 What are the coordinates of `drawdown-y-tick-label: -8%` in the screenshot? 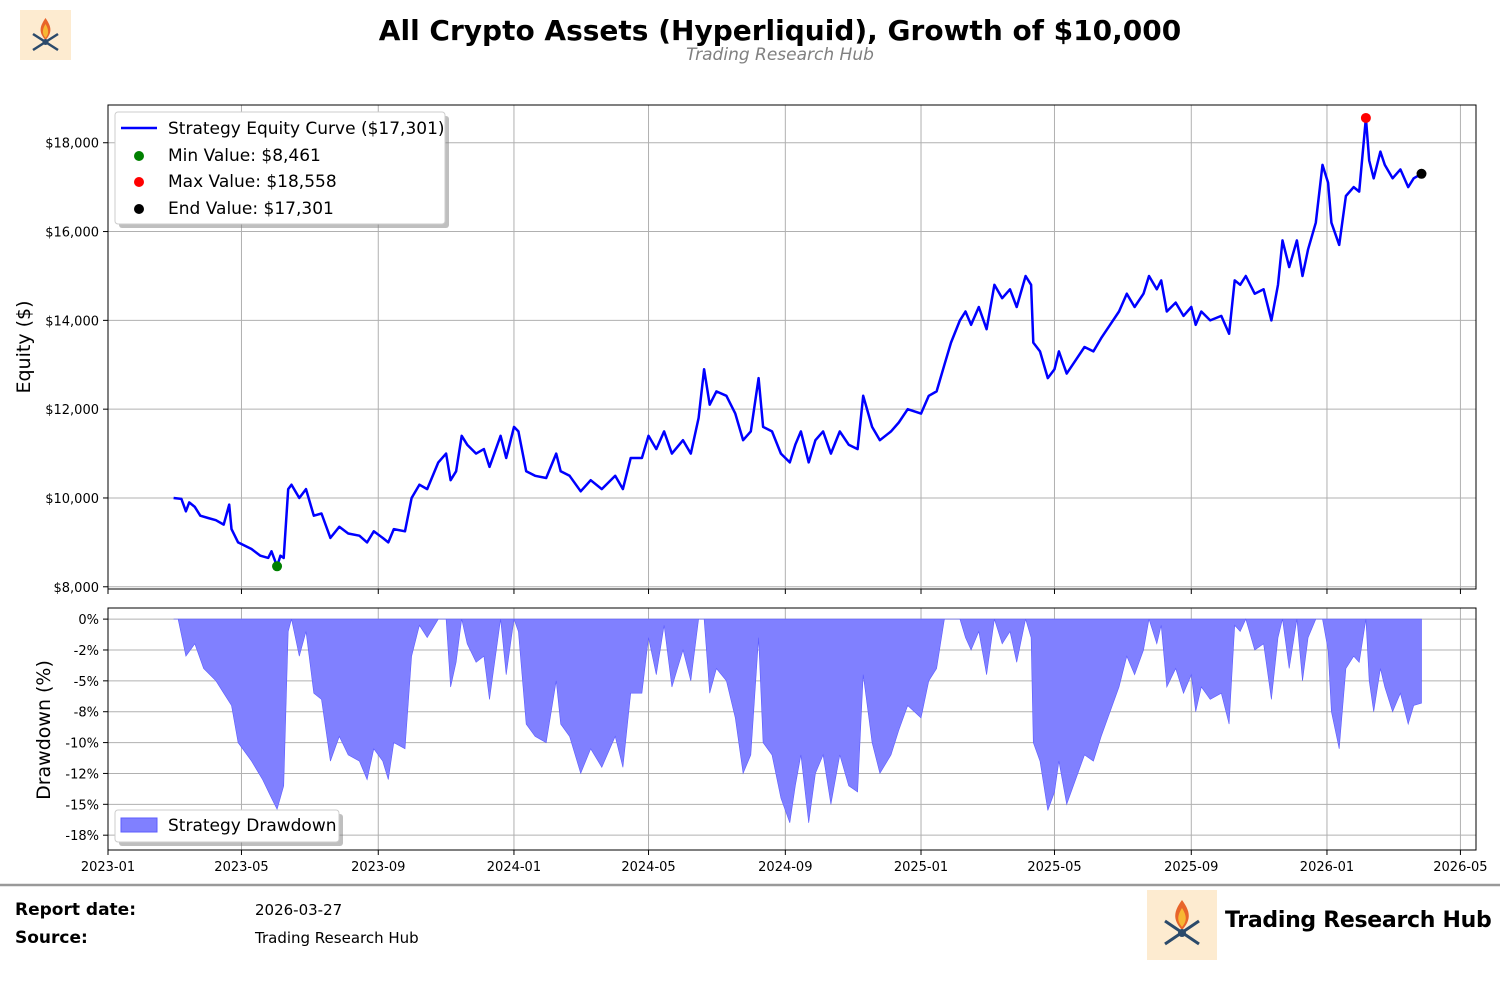 It's located at (86, 713).